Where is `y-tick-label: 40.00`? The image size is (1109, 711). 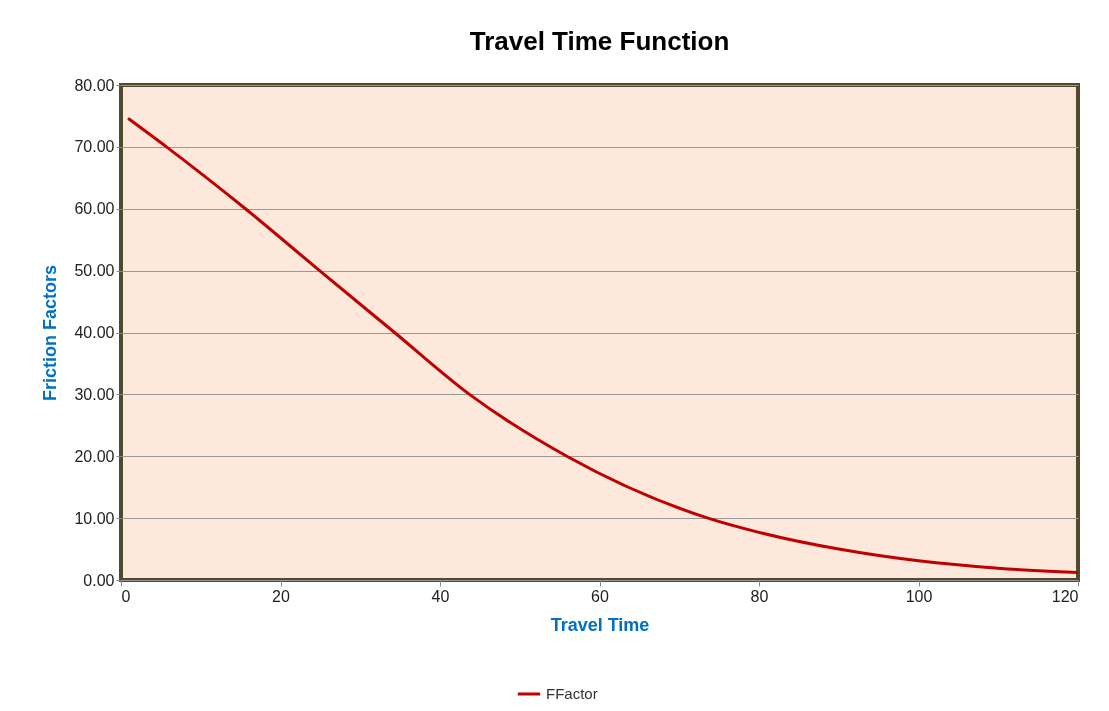
y-tick-label: 40.00 is located at coordinates (94, 332).